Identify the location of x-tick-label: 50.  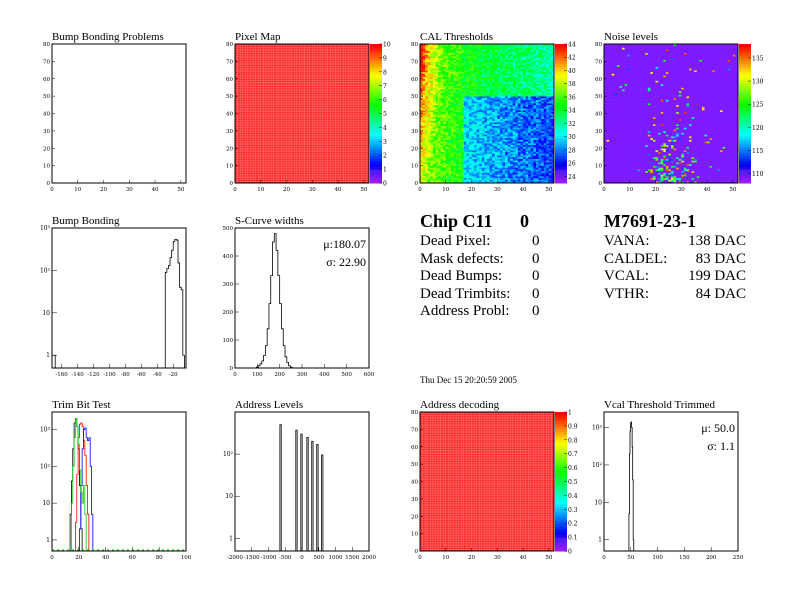
(180, 190).